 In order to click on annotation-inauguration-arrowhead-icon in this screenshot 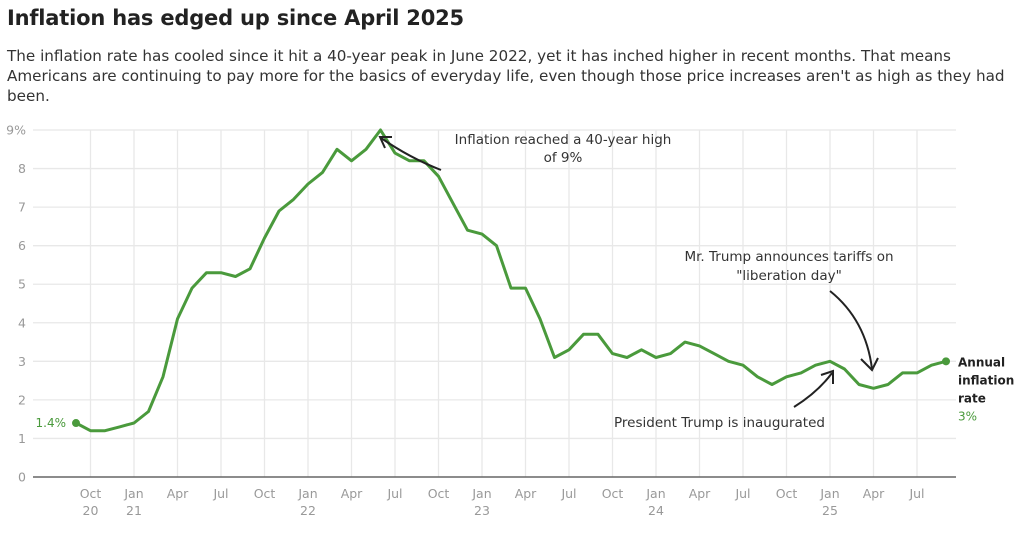, I will do `click(827, 376)`.